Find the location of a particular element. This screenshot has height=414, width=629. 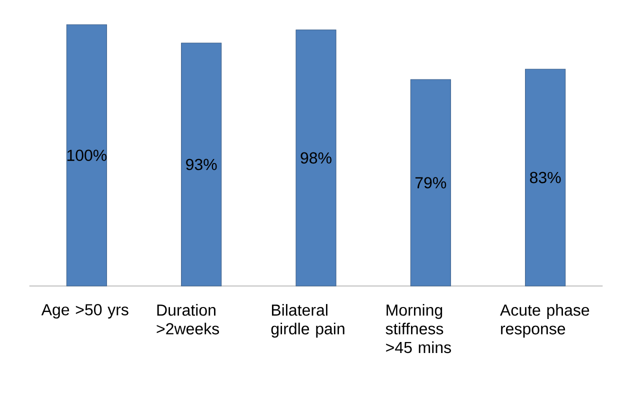

data-label: 98% is located at coordinates (316, 158).